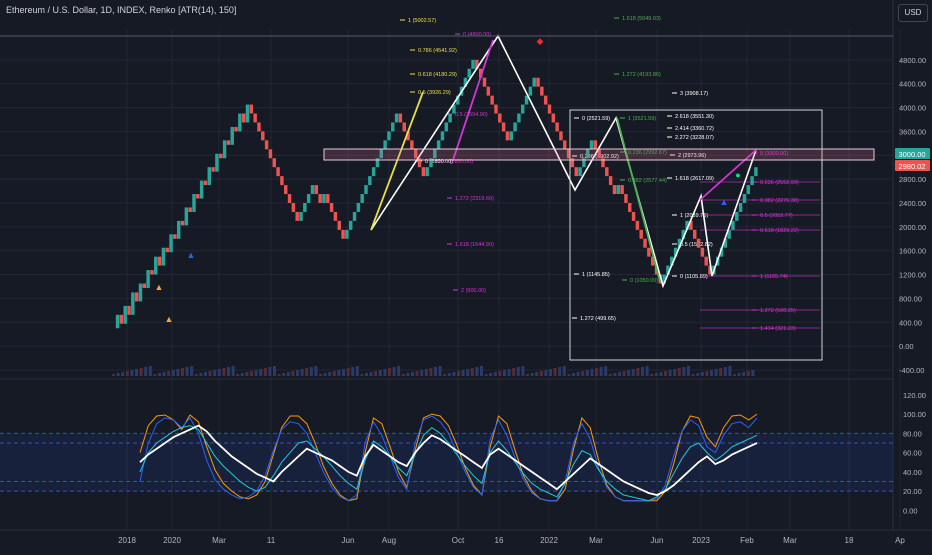 The height and width of the screenshot is (555, 932). What do you see at coordinates (849, 540) in the screenshot?
I see `x-tick-label: 18` at bounding box center [849, 540].